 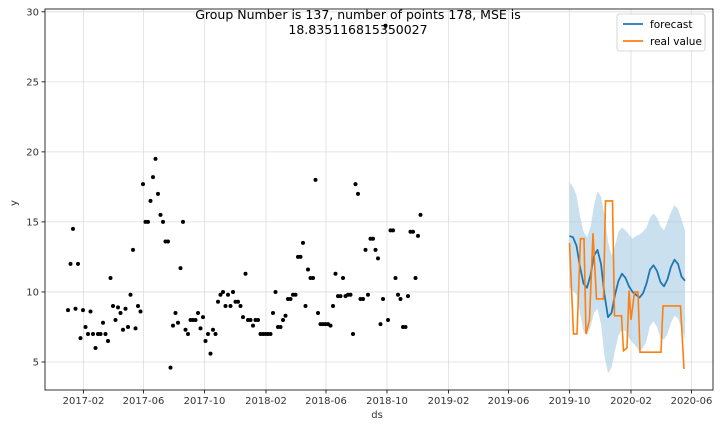 What do you see at coordinates (32, 12) in the screenshot?
I see `y-tick-label: 30` at bounding box center [32, 12].